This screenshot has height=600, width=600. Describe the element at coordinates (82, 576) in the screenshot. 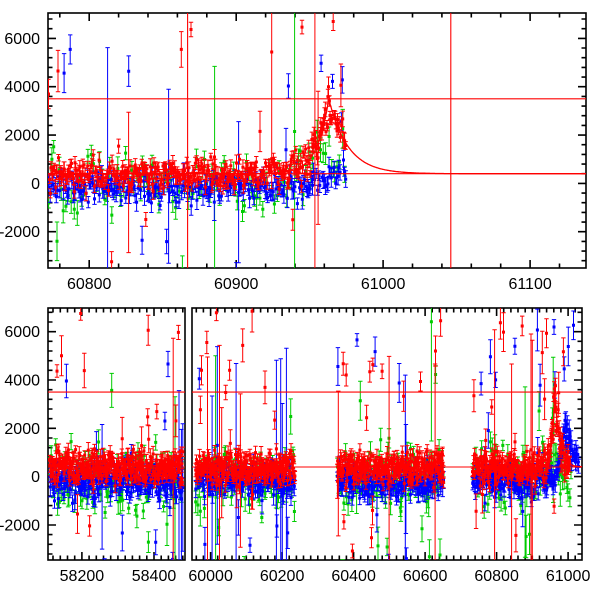

I see `x-tick-label: 58200` at that location.